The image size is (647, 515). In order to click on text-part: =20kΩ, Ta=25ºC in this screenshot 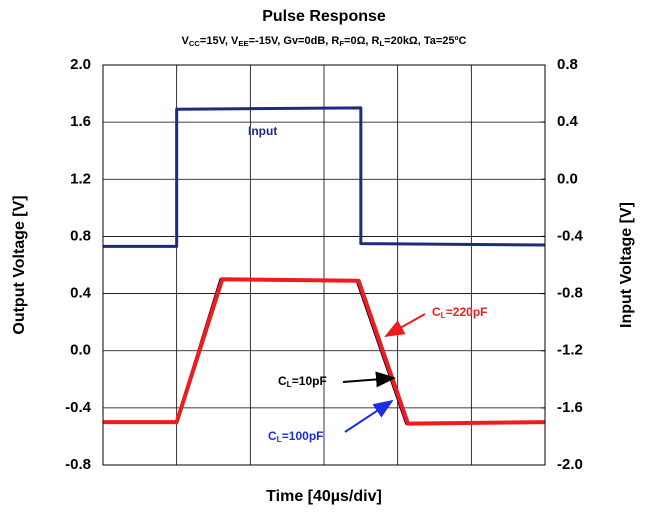, I will do `click(425, 41)`.